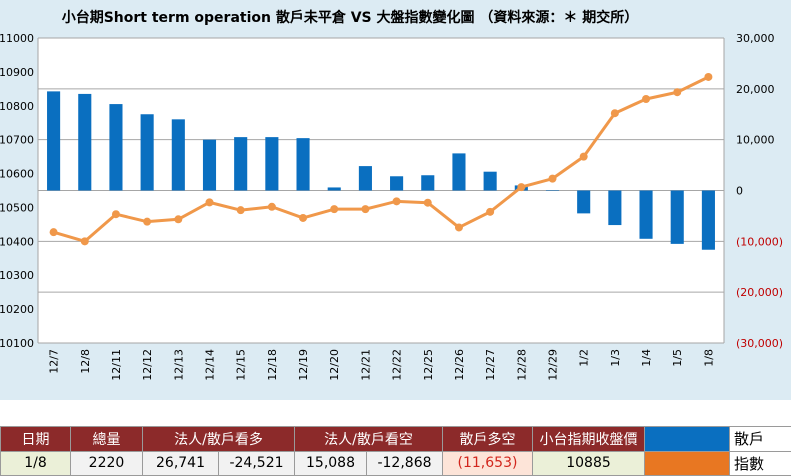 The image size is (791, 476). I want to click on x-tick-label: 12/29, so click(553, 365).